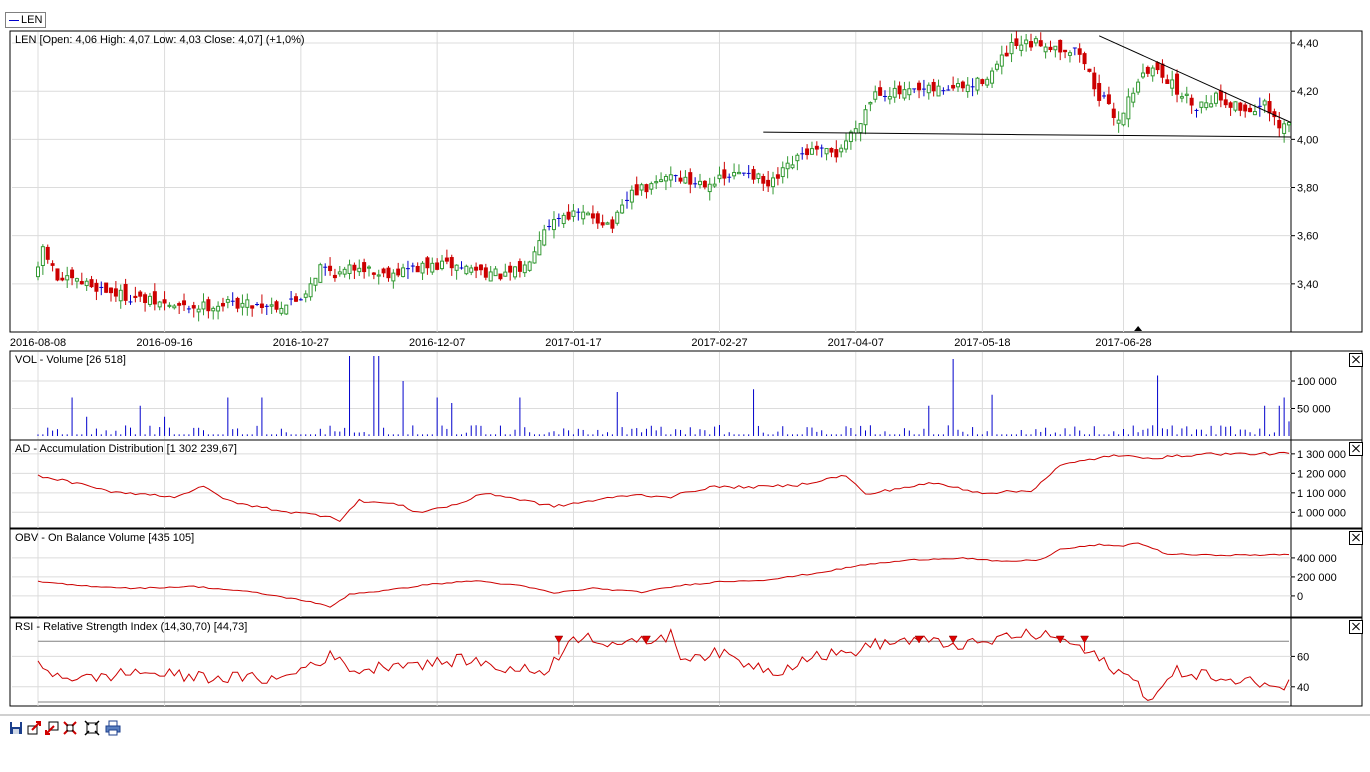  Describe the element at coordinates (1356, 627) in the screenshot. I see `close-rsi-panel-button` at that location.